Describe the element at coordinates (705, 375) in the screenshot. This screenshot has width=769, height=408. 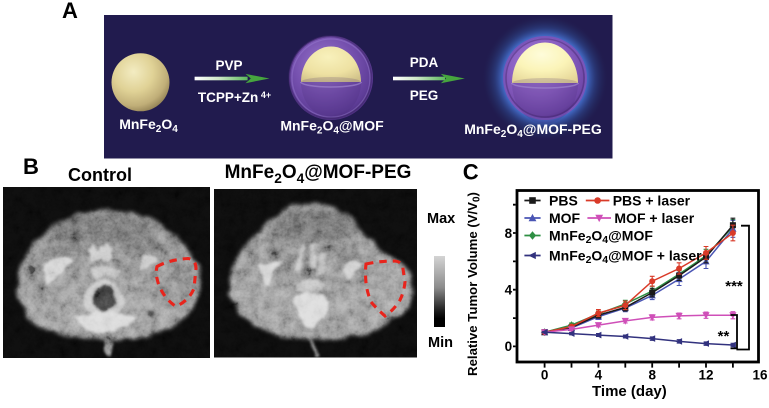
I see `svg-text: 12` at that location.